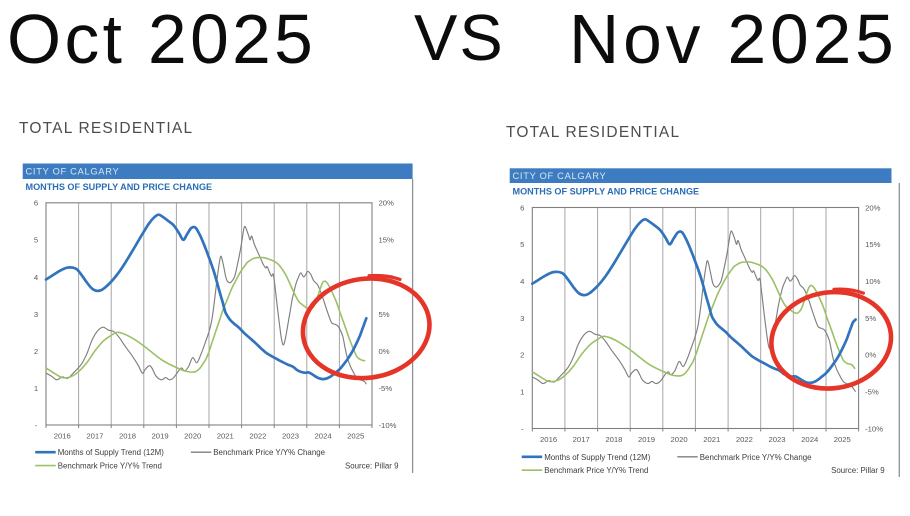 This screenshot has width=910, height=516. What do you see at coordinates (873, 281) in the screenshot?
I see `svg-text: 10%` at bounding box center [873, 281].